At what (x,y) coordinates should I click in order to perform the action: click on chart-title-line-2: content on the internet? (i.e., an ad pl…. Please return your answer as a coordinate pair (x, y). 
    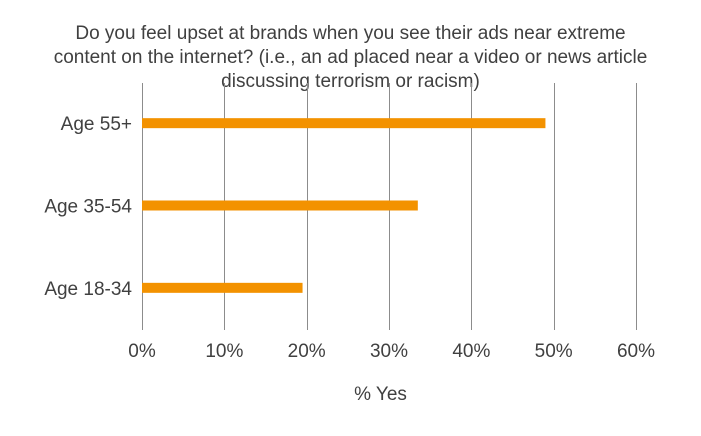
    Looking at the image, I should click on (350, 57).